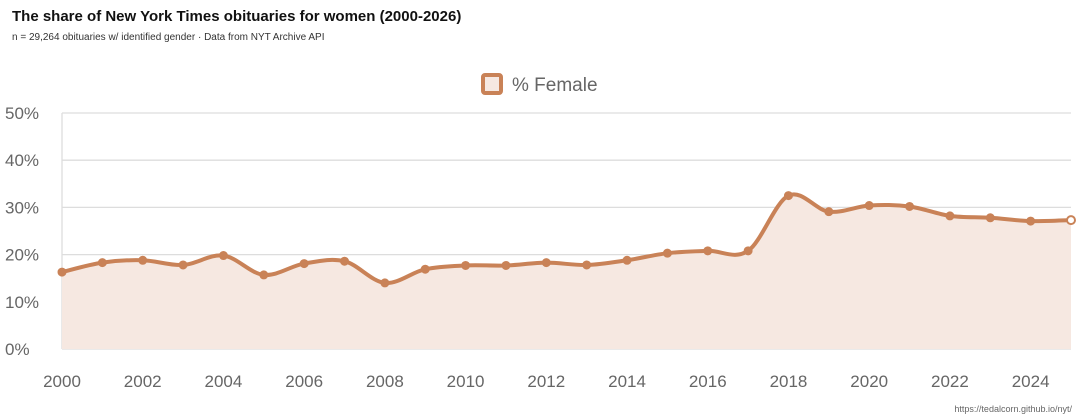  What do you see at coordinates (869, 381) in the screenshot?
I see `x-tick-label: 2020` at bounding box center [869, 381].